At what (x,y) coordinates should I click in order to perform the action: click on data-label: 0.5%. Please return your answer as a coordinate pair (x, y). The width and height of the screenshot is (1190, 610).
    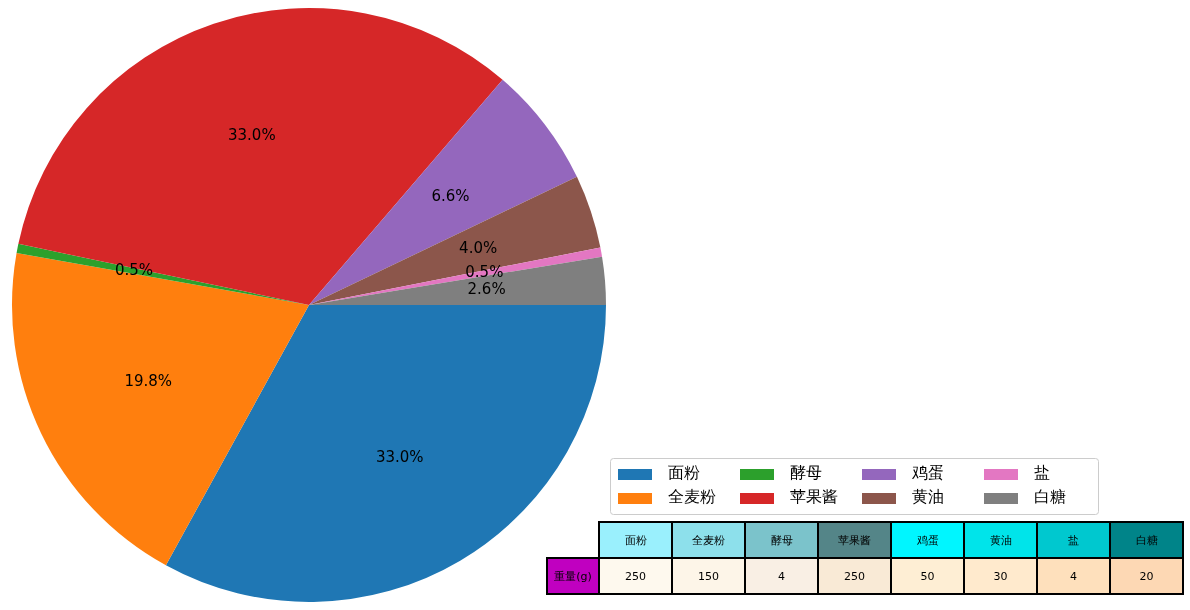
    Looking at the image, I should click on (484, 272).